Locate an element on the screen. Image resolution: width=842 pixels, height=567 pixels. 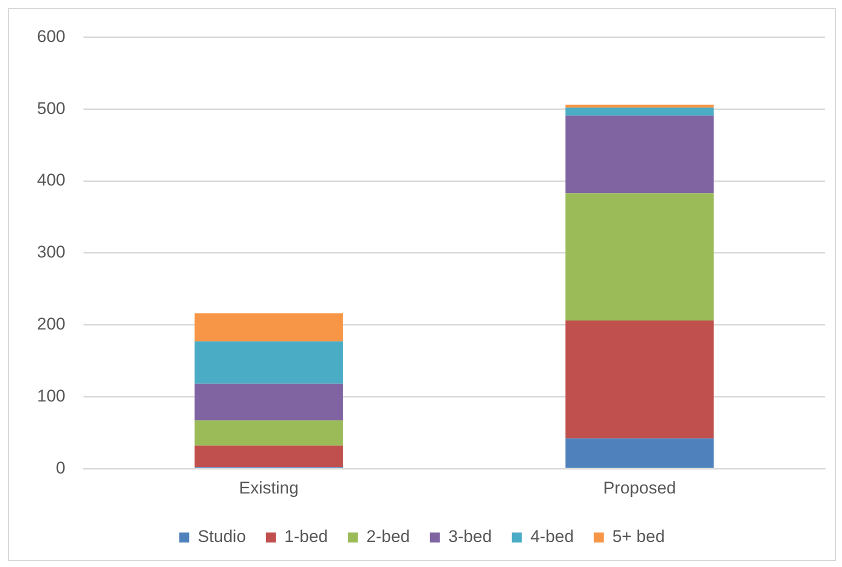
legend-label: Studio is located at coordinates (222, 536).